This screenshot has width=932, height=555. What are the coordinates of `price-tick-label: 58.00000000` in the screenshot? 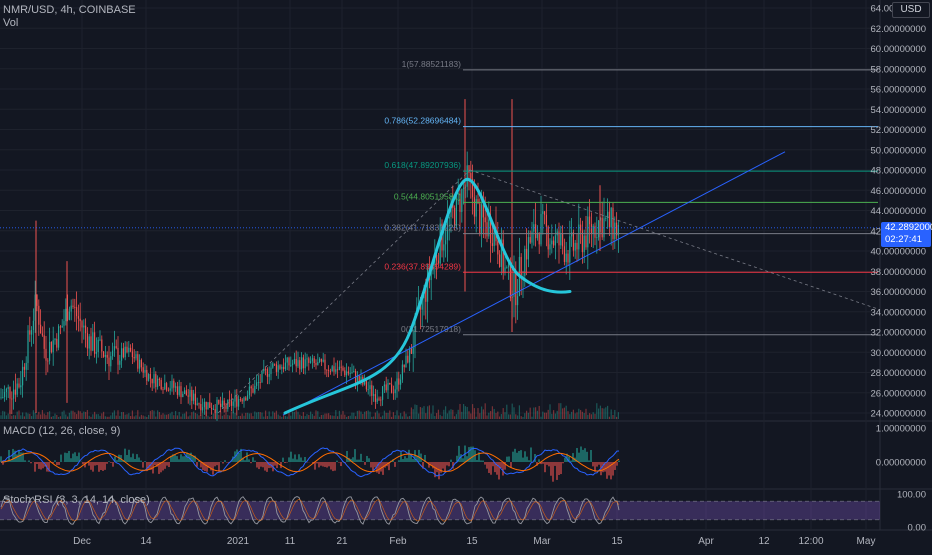 It's located at (898, 69).